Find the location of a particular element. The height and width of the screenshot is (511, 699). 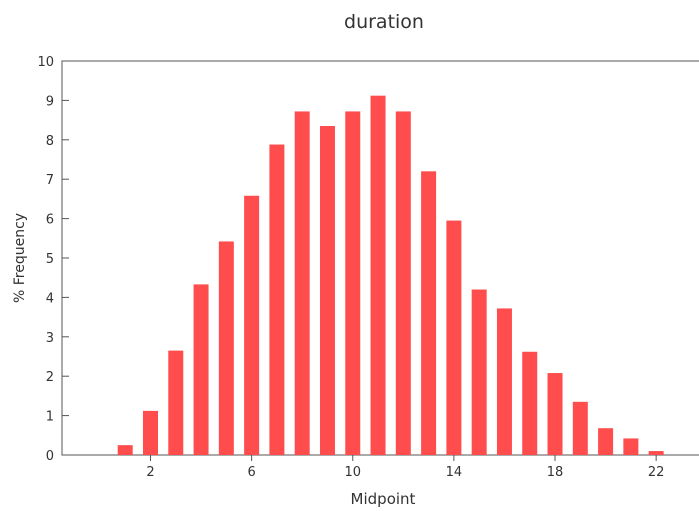

y-tick-label: 10 is located at coordinates (45, 62).